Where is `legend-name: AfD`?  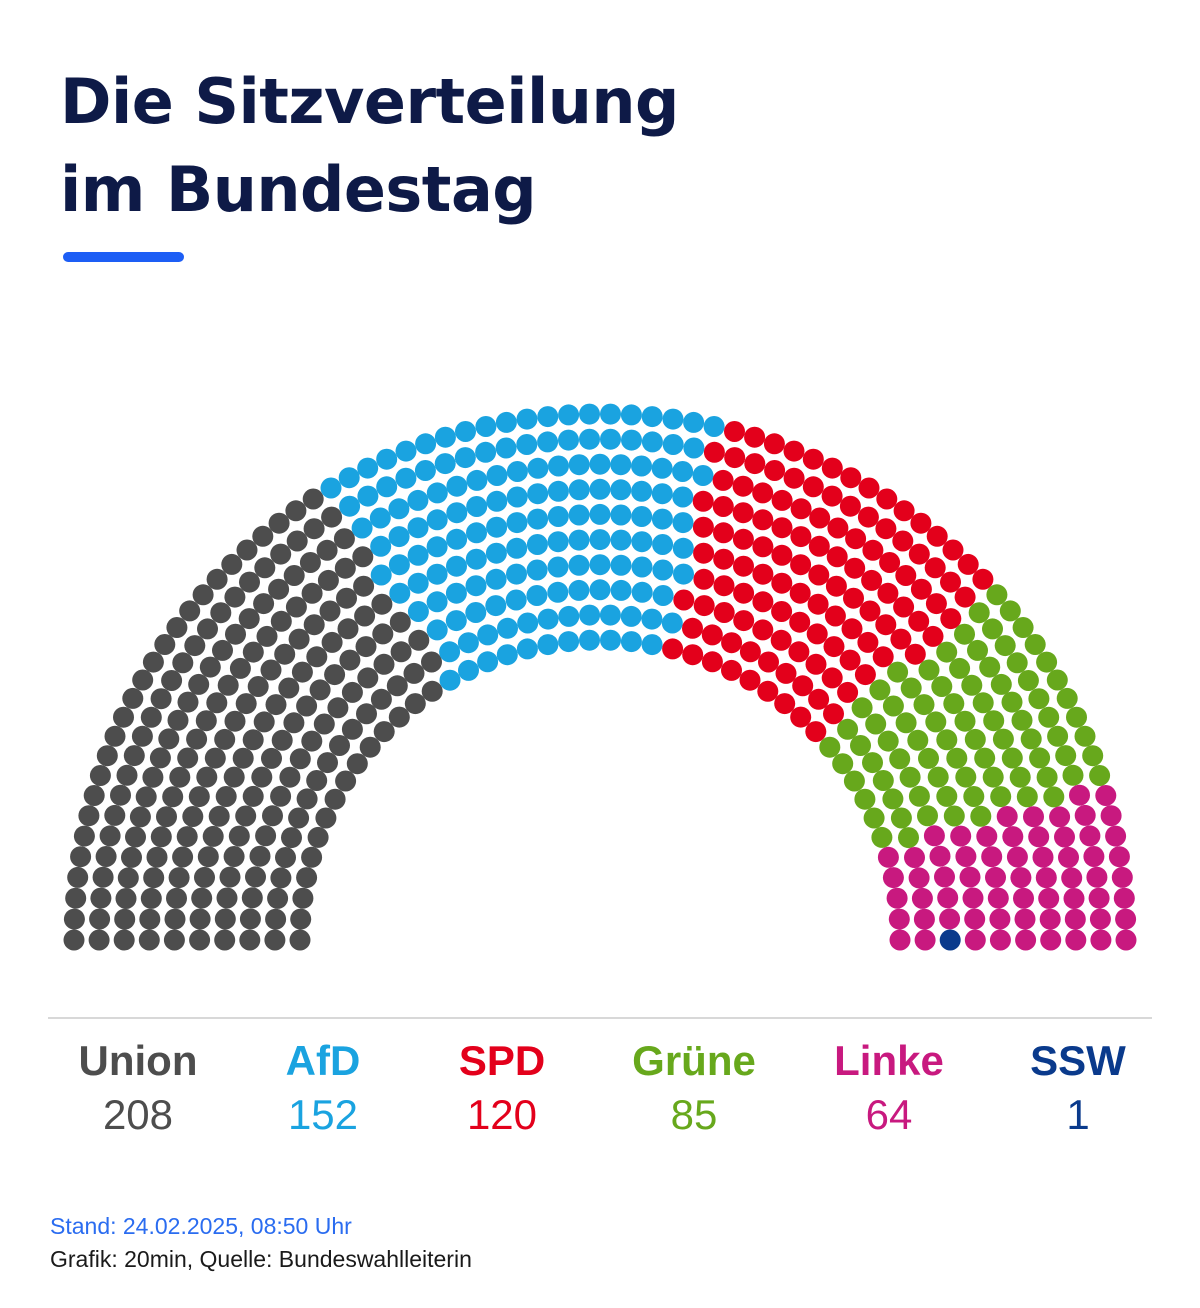
legend-name: AfD is located at coordinates (323, 1060).